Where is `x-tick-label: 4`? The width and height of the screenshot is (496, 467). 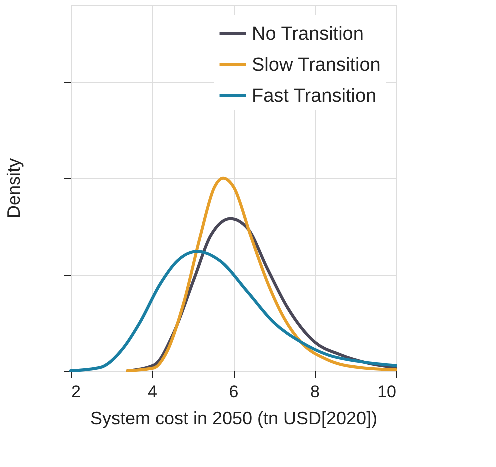
x-tick-label: 4 is located at coordinates (153, 392).